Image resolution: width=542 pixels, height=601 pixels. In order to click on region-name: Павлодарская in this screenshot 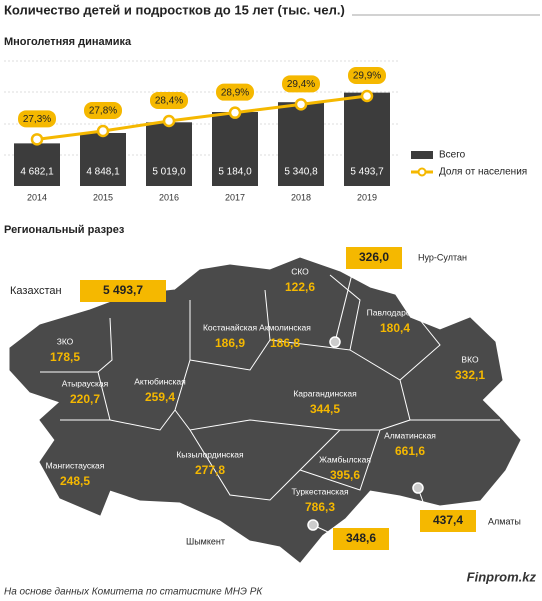, I will do `click(395, 312)`.